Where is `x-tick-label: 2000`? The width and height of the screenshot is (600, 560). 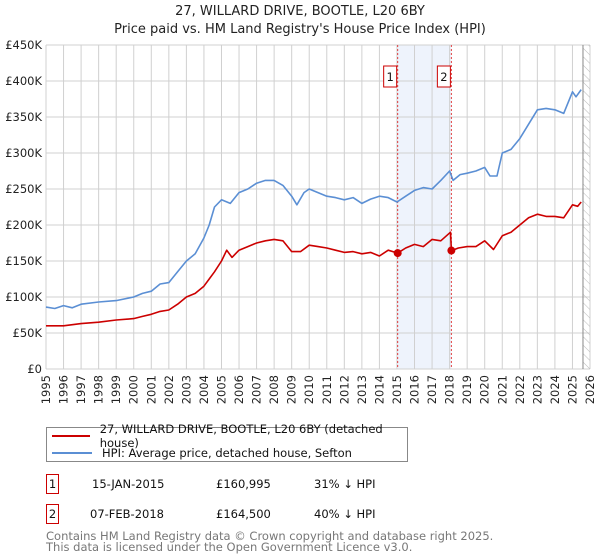 x-tick-label: 2000 is located at coordinates (134, 389).